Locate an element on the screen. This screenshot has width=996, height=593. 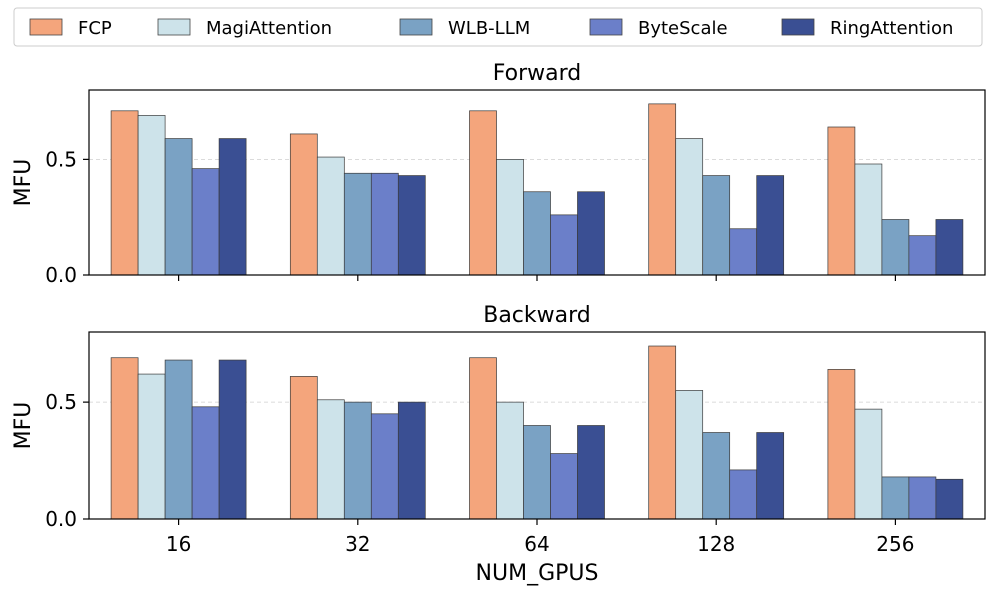
legend-swatch-bytescale is located at coordinates (606, 27).